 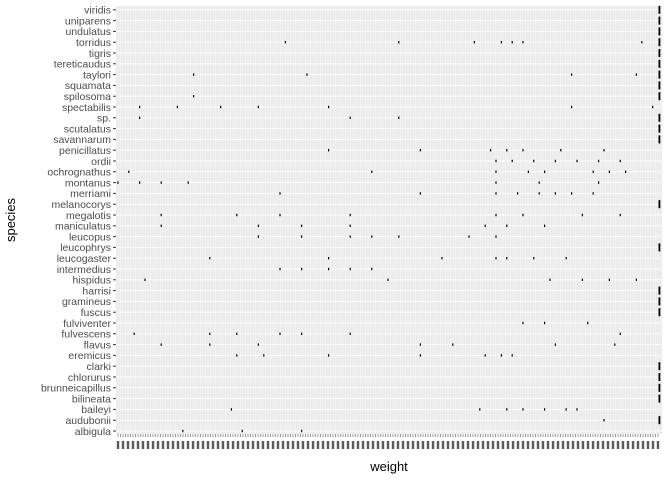 What do you see at coordinates (659, 215) in the screenshot?
I see `na-points` at bounding box center [659, 215].